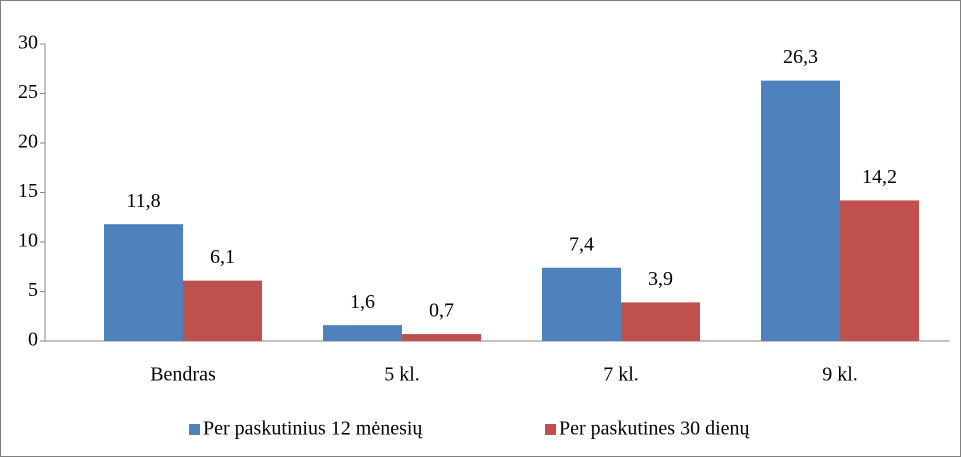 The image size is (961, 457). Describe the element at coordinates (28, 142) in the screenshot. I see `y-tick-label: 20` at that location.